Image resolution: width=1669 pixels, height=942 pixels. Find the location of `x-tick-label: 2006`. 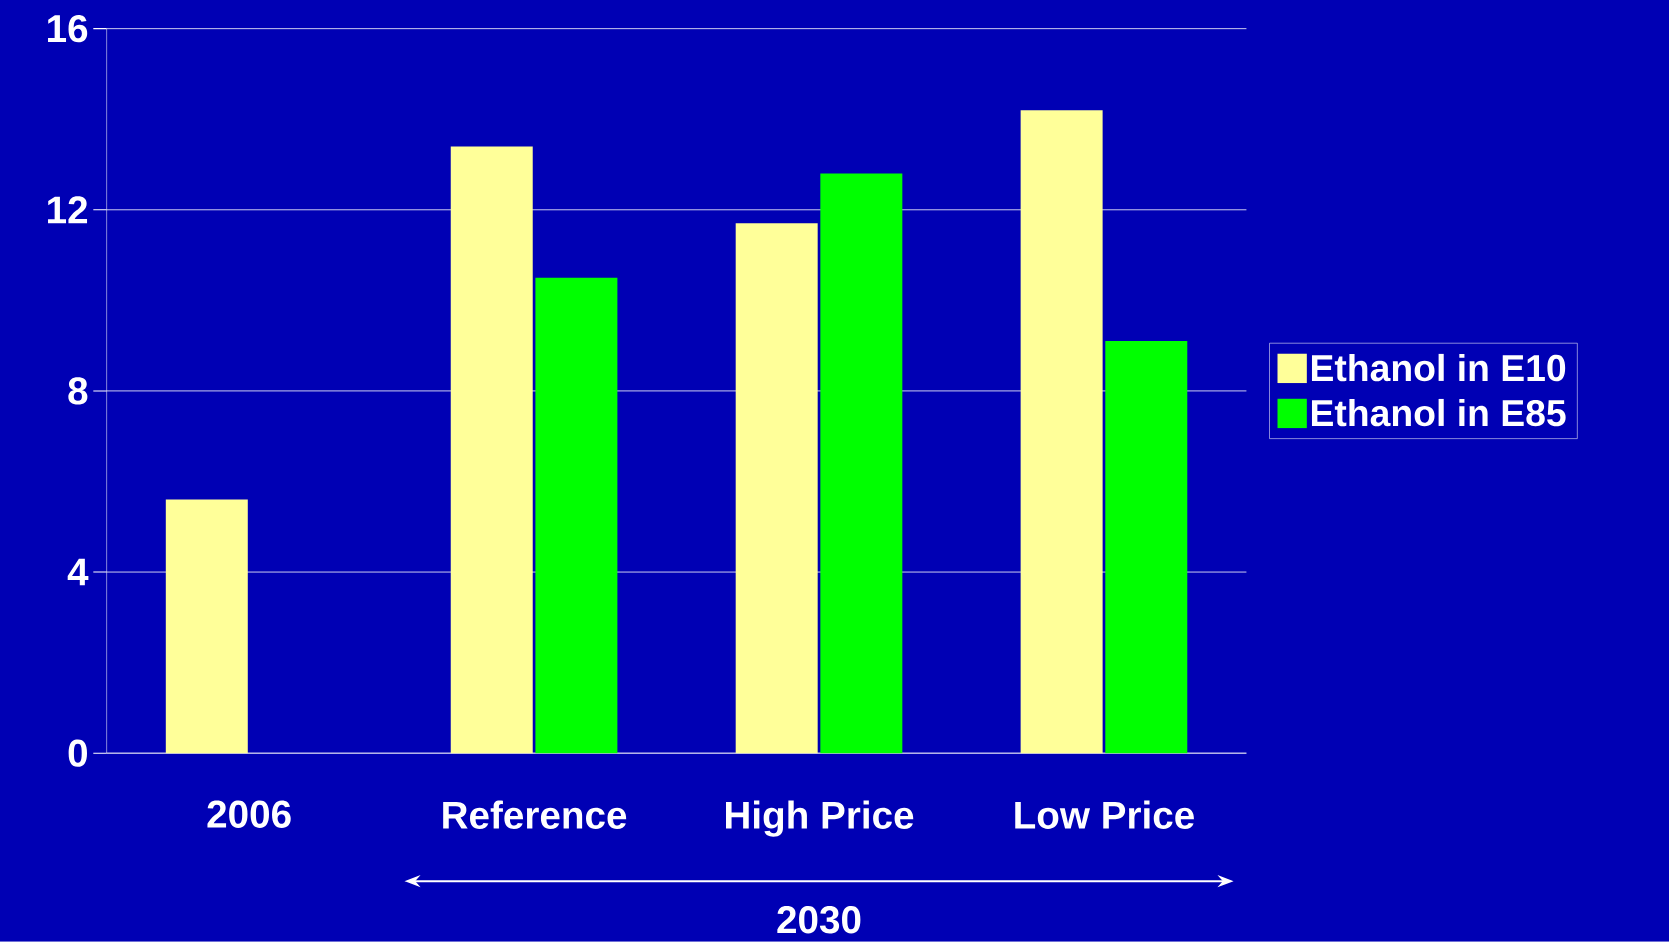

x-tick-label: 2006 is located at coordinates (249, 814).